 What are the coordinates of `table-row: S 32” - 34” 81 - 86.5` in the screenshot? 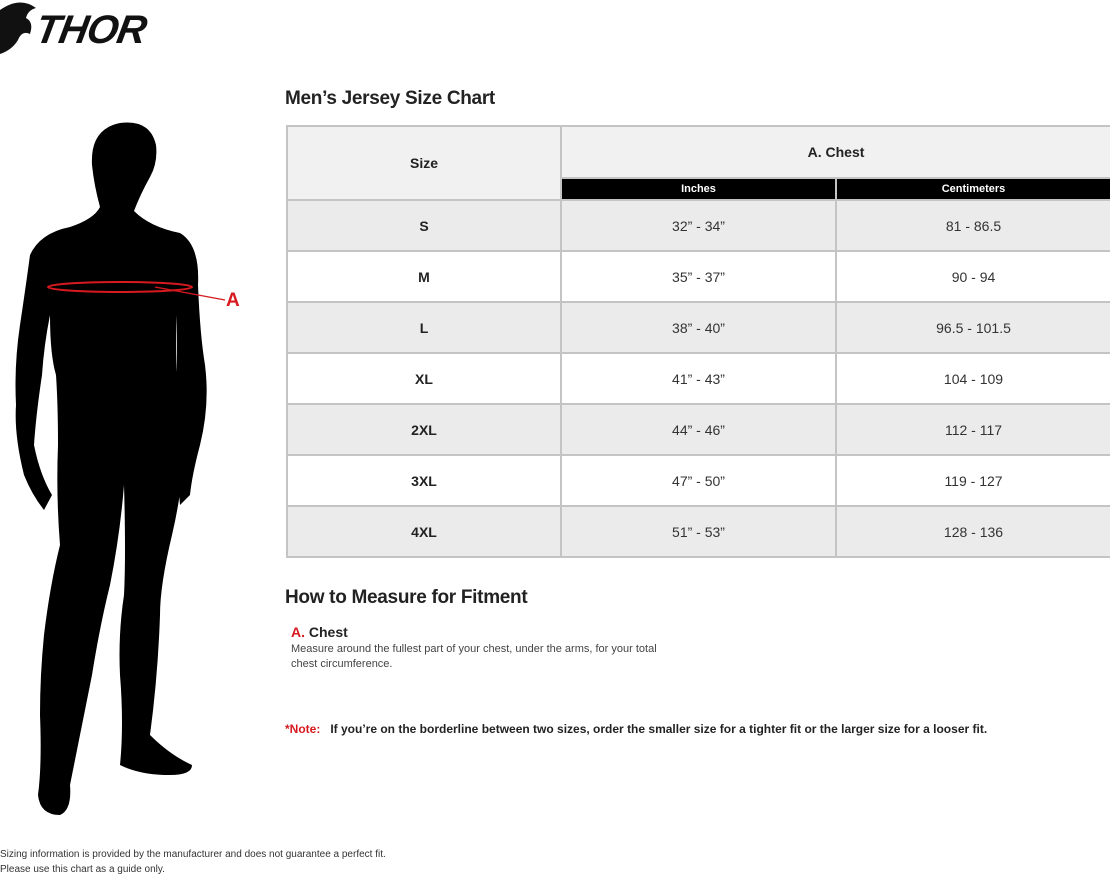 It's located at (698, 225).